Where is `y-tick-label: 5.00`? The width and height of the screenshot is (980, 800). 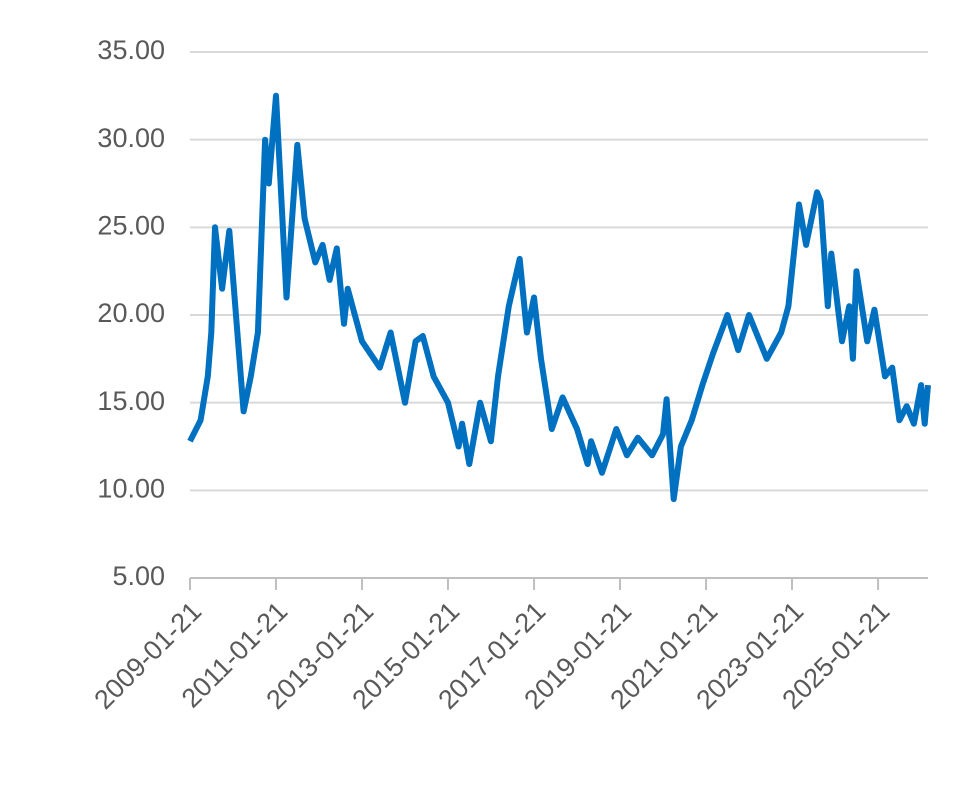 y-tick-label: 5.00 is located at coordinates (138, 576).